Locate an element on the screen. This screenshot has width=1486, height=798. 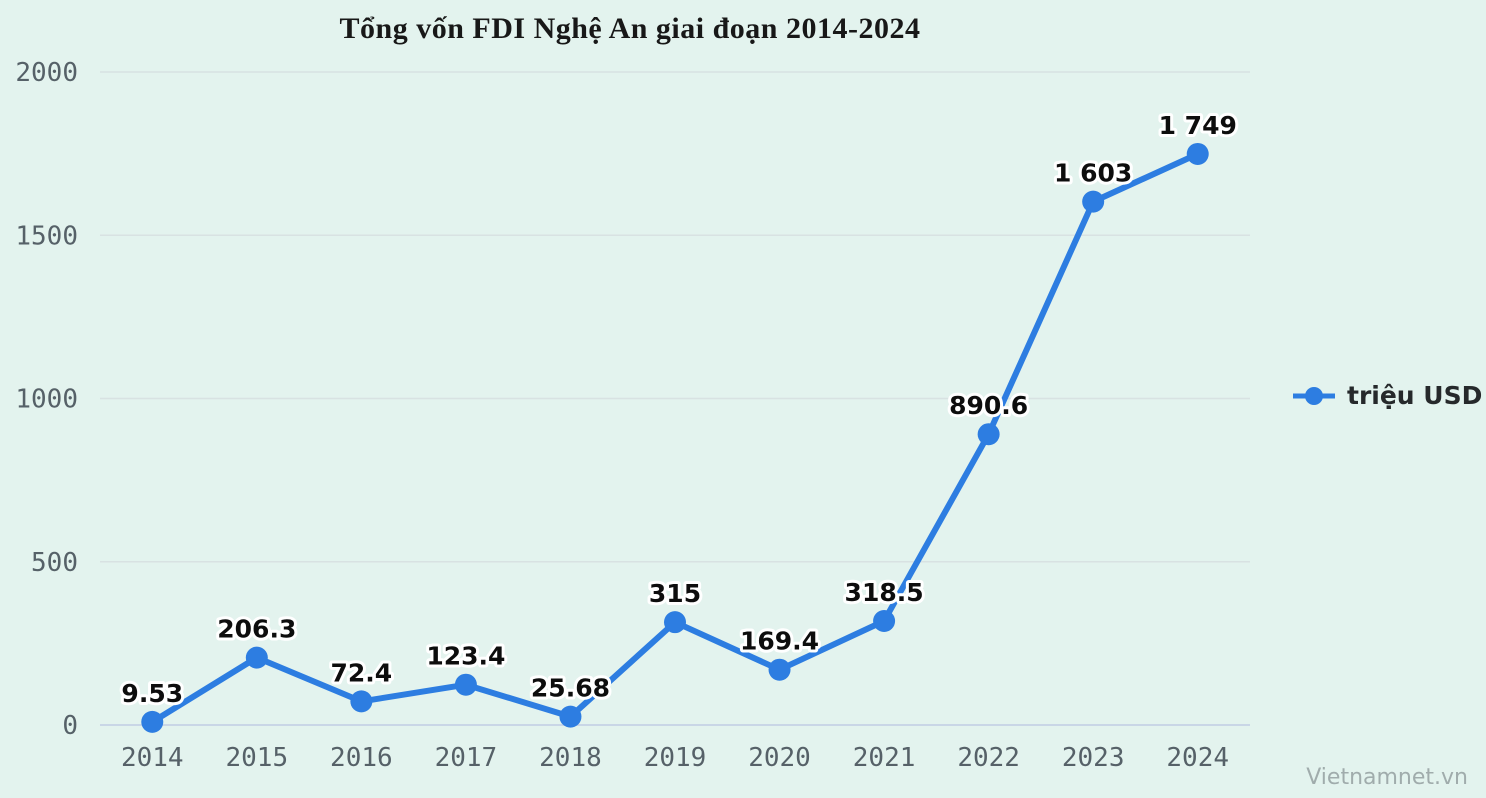
data-point-label: 318.5 is located at coordinates (884, 592).